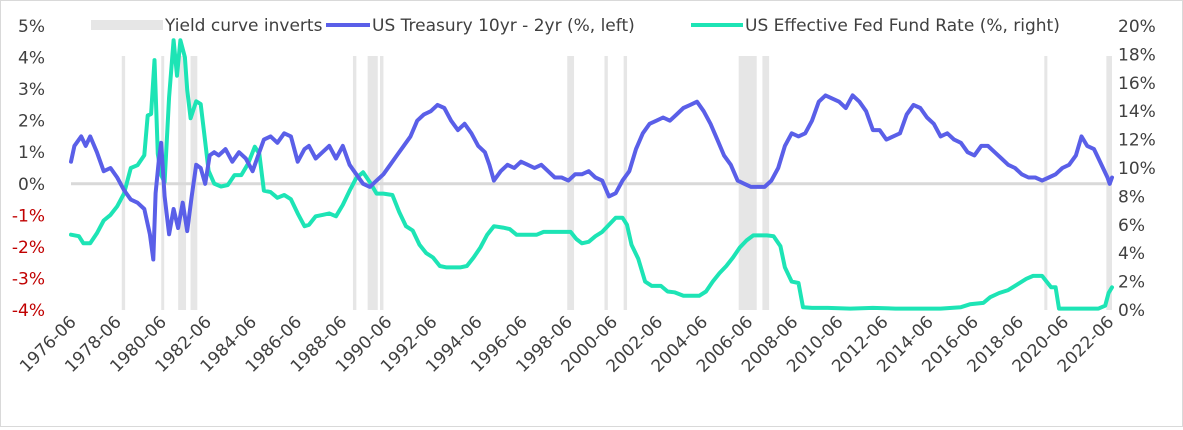 This screenshot has height=430, width=1183. I want to click on right-axis-tick-label: 8%, so click(1131, 197).